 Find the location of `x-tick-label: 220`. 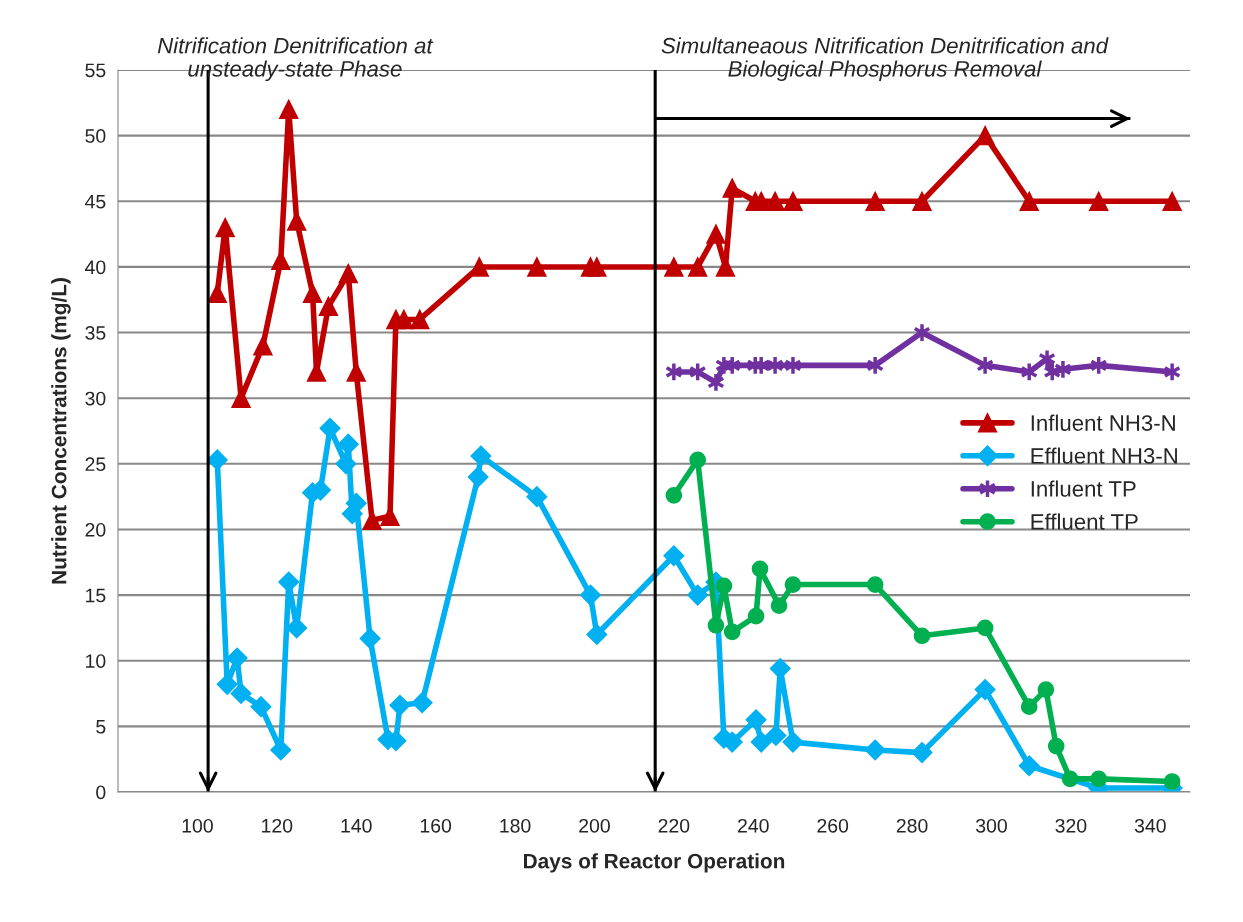

x-tick-label: 220 is located at coordinates (674, 825).